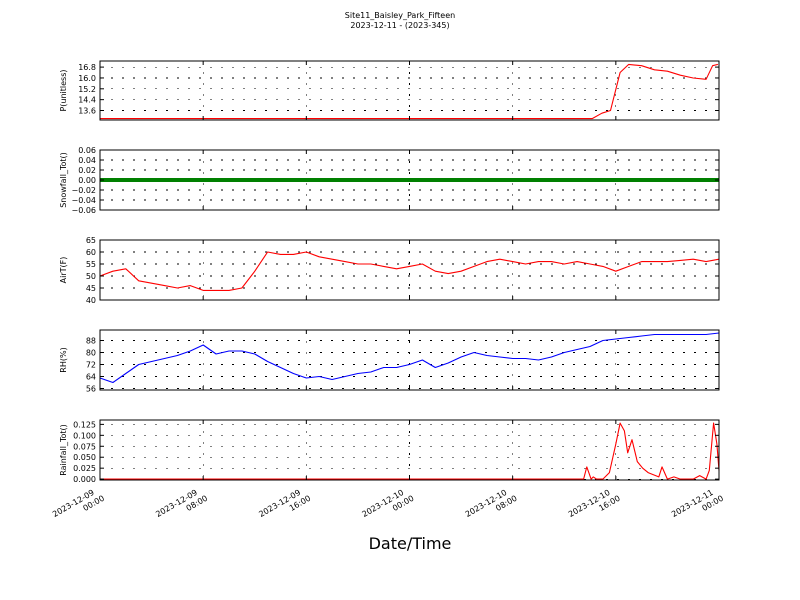  What do you see at coordinates (87, 78) in the screenshot?
I see `y-tick-label: 16.0` at bounding box center [87, 78].